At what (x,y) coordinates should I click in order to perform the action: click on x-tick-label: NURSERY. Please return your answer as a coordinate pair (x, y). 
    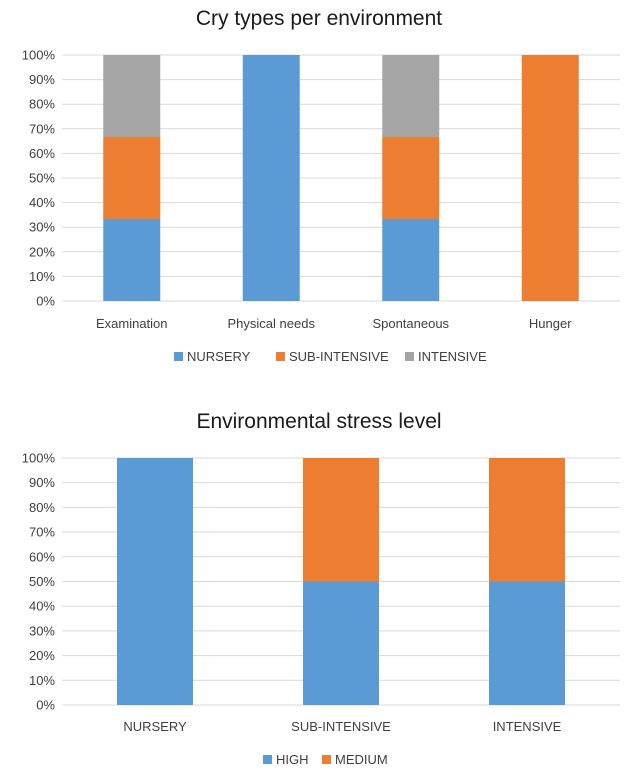
    Looking at the image, I should click on (155, 726).